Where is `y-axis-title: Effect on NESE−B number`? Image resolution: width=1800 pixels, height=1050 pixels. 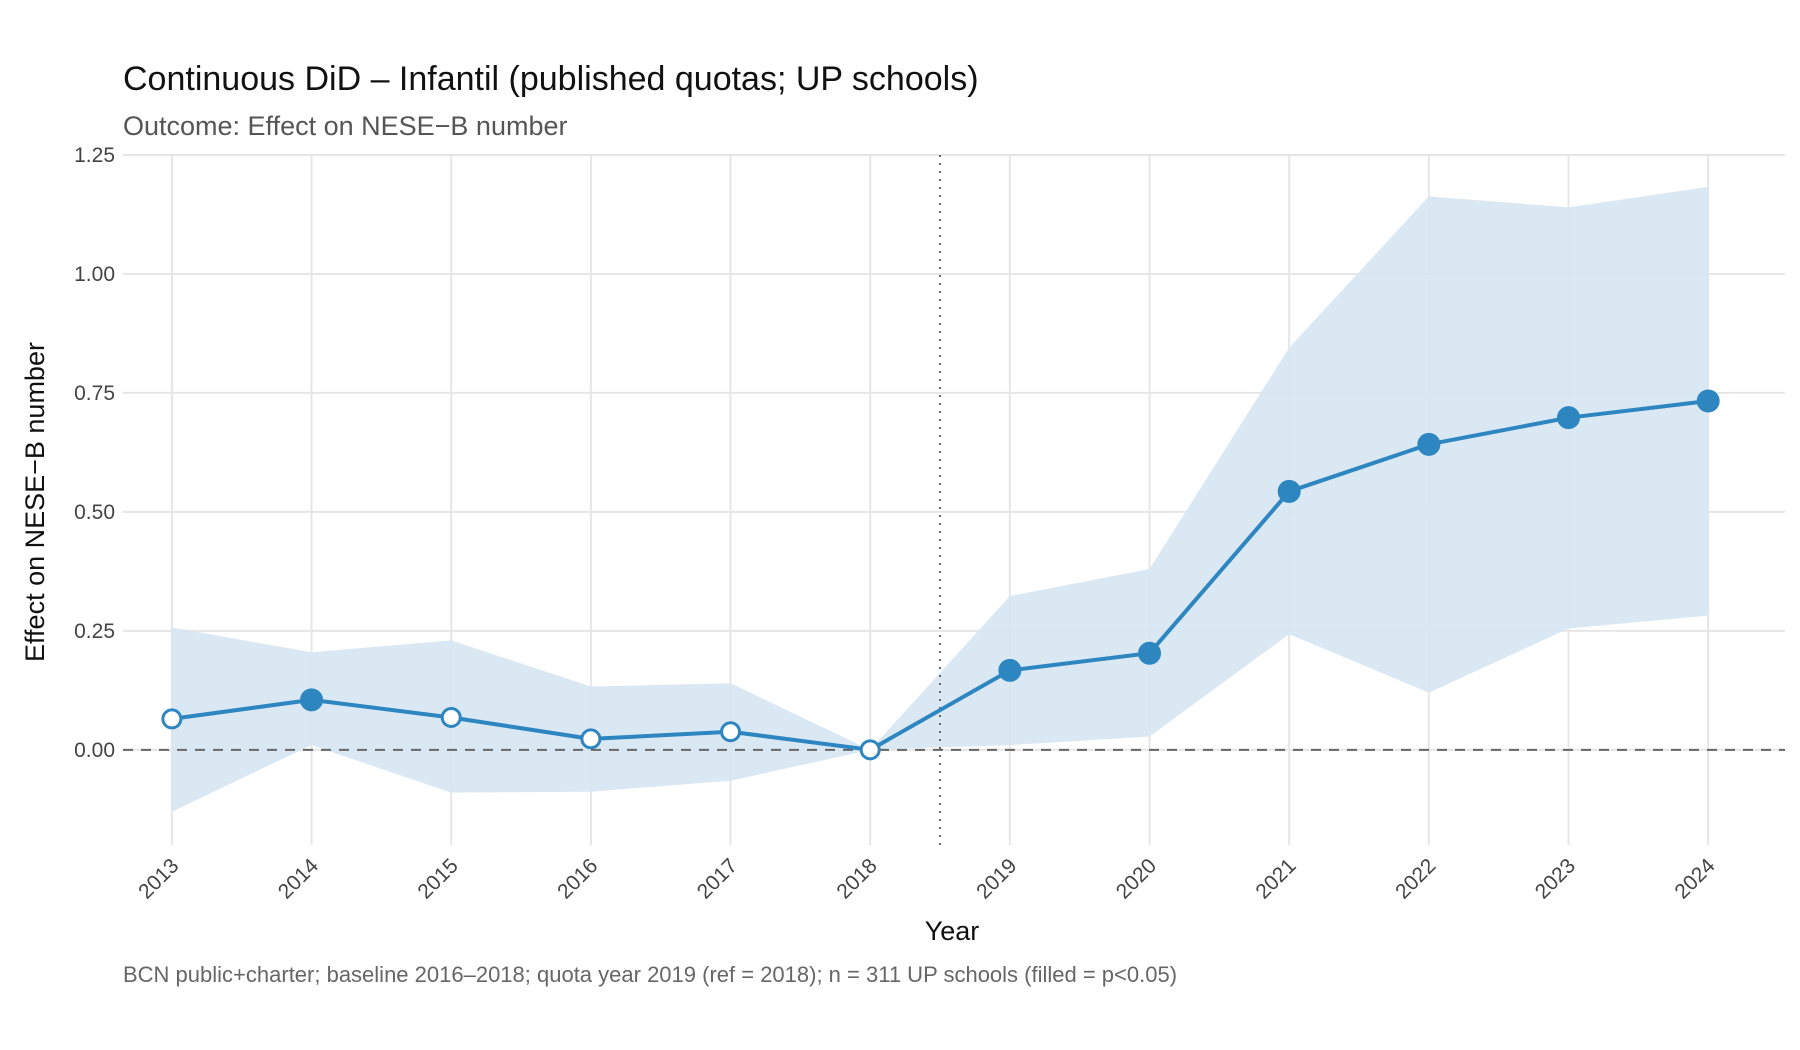
y-axis-title: Effect on NESE−B number is located at coordinates (35, 502).